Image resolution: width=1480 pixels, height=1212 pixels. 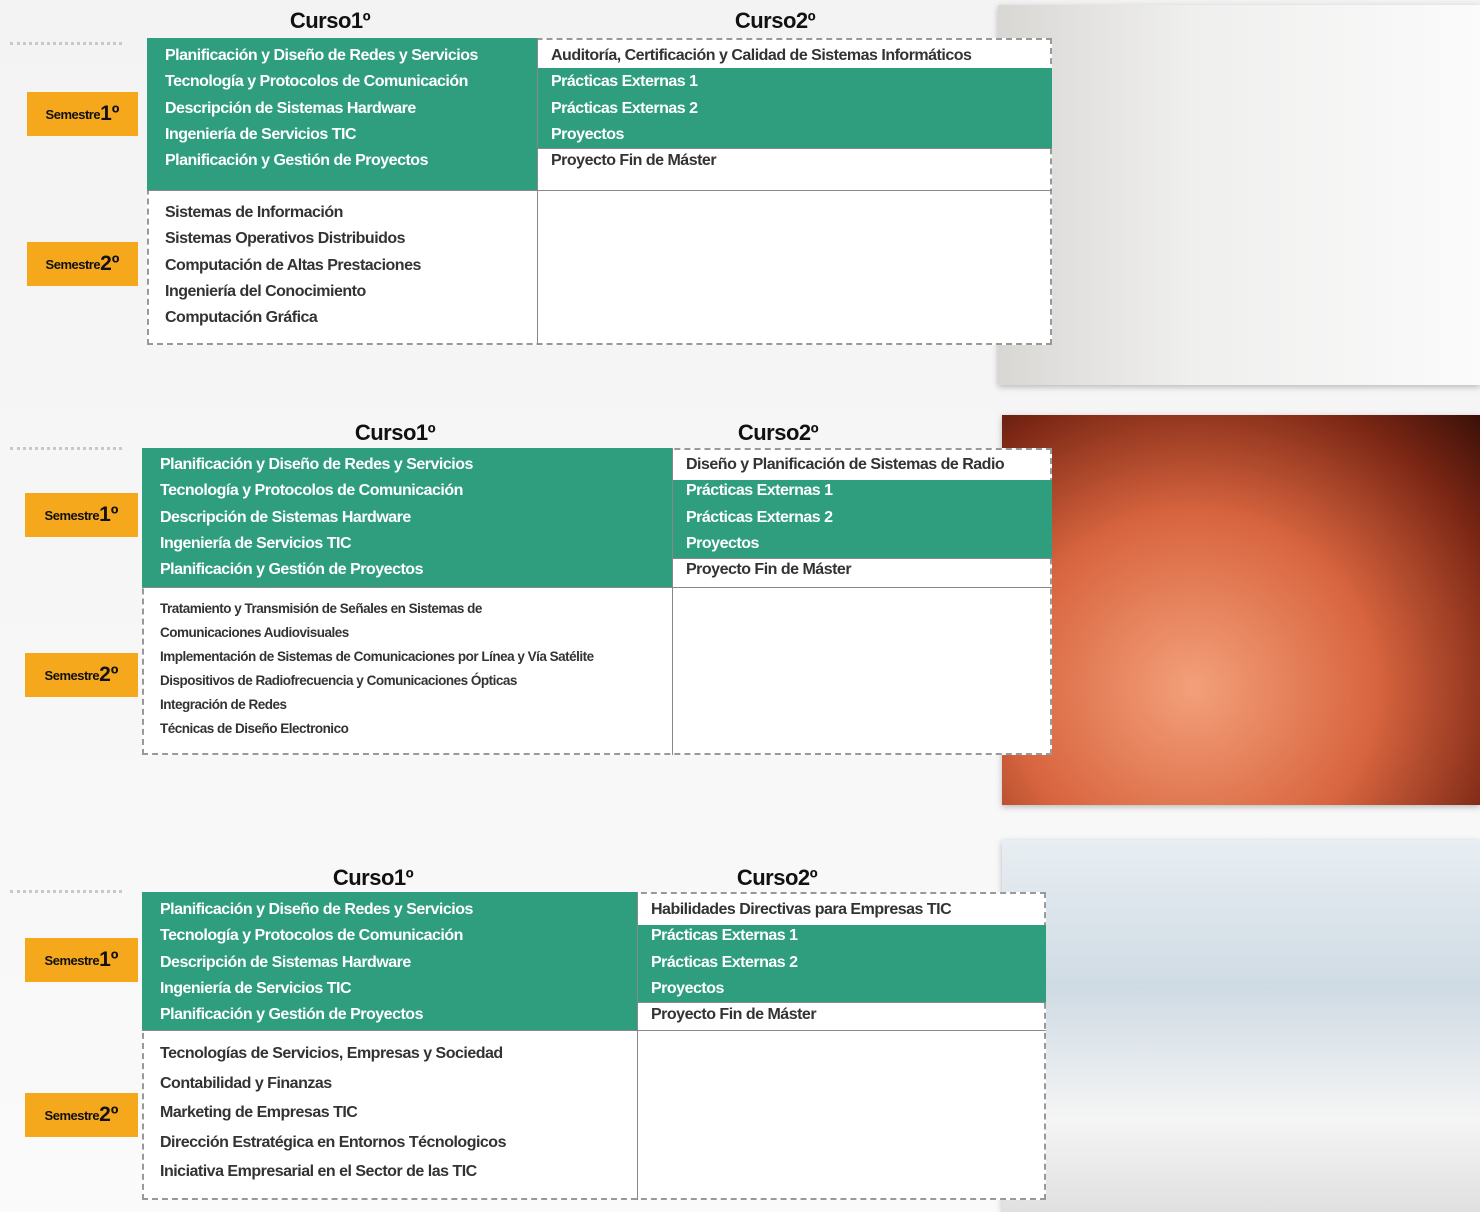 I want to click on course: Comunicaciones Audiovisuales, so click(x=254, y=632).